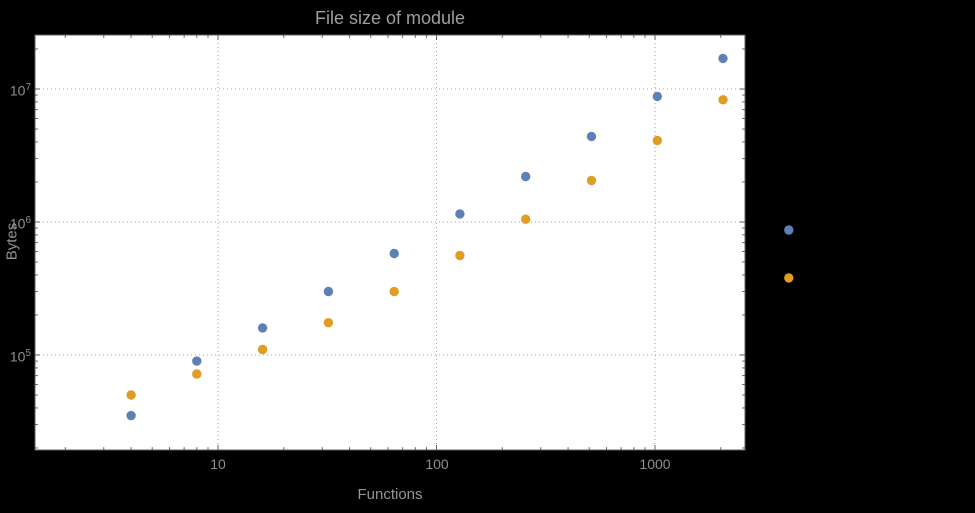  Describe the element at coordinates (390, 18) in the screenshot. I see `chart-title: File size of module` at that location.